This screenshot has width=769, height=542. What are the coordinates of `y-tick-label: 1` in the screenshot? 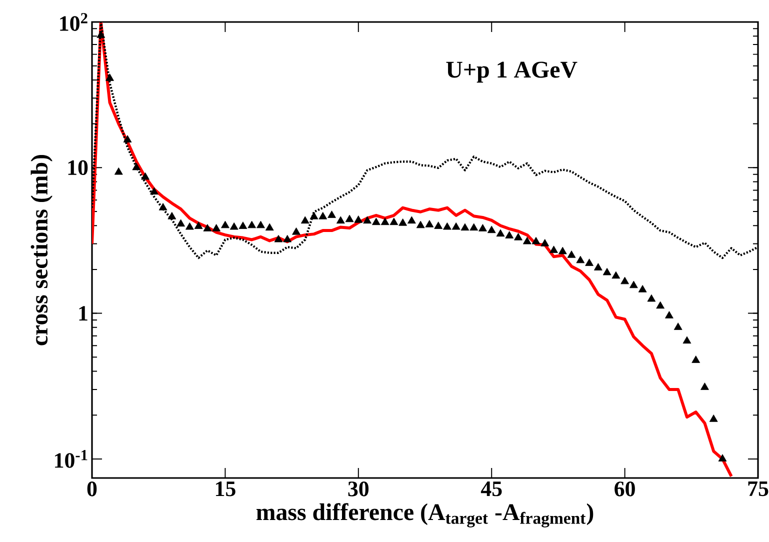 It's located at (83, 313).